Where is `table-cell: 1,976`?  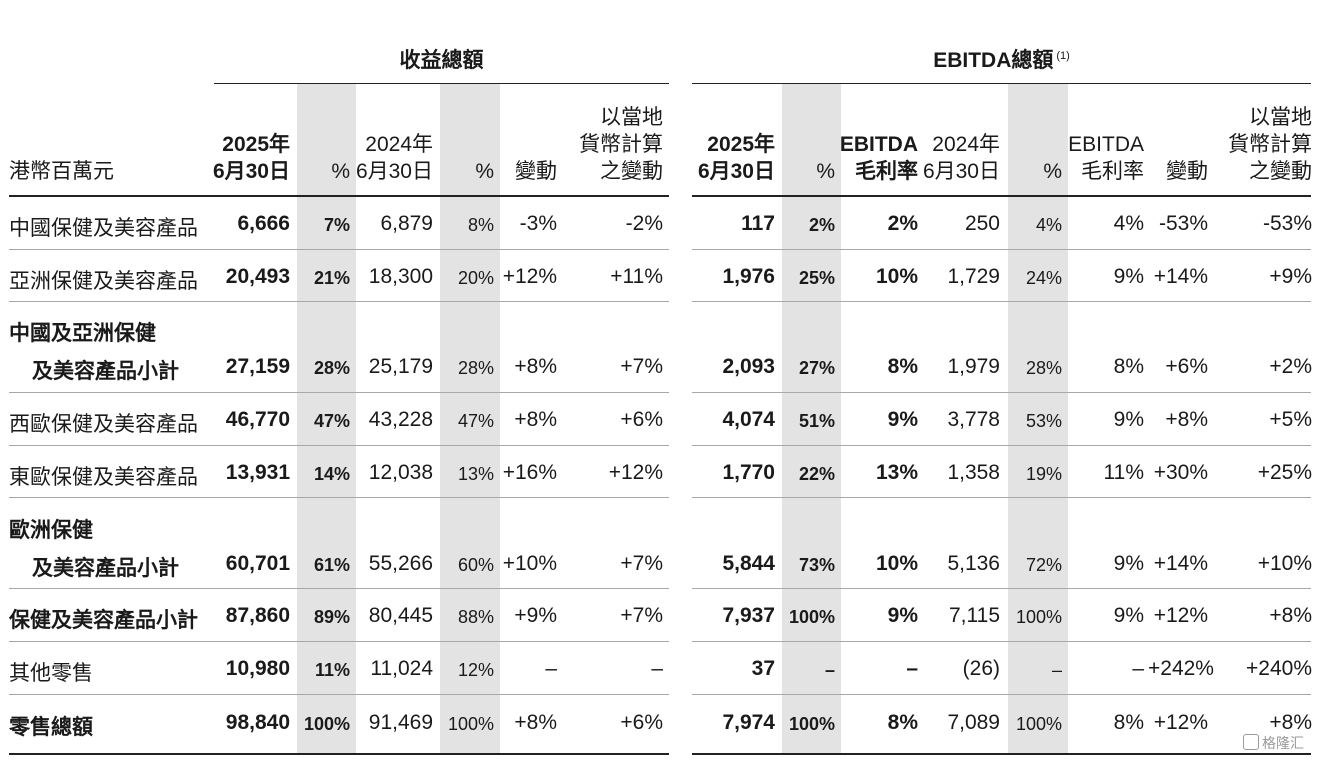 table-cell: 1,976 is located at coordinates (748, 276).